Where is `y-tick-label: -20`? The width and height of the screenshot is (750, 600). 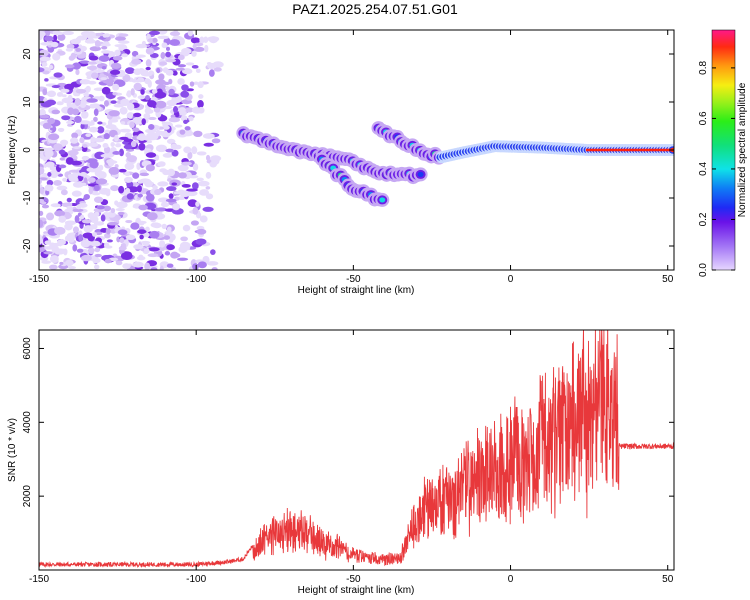 y-tick-label: -20 is located at coordinates (27, 245).